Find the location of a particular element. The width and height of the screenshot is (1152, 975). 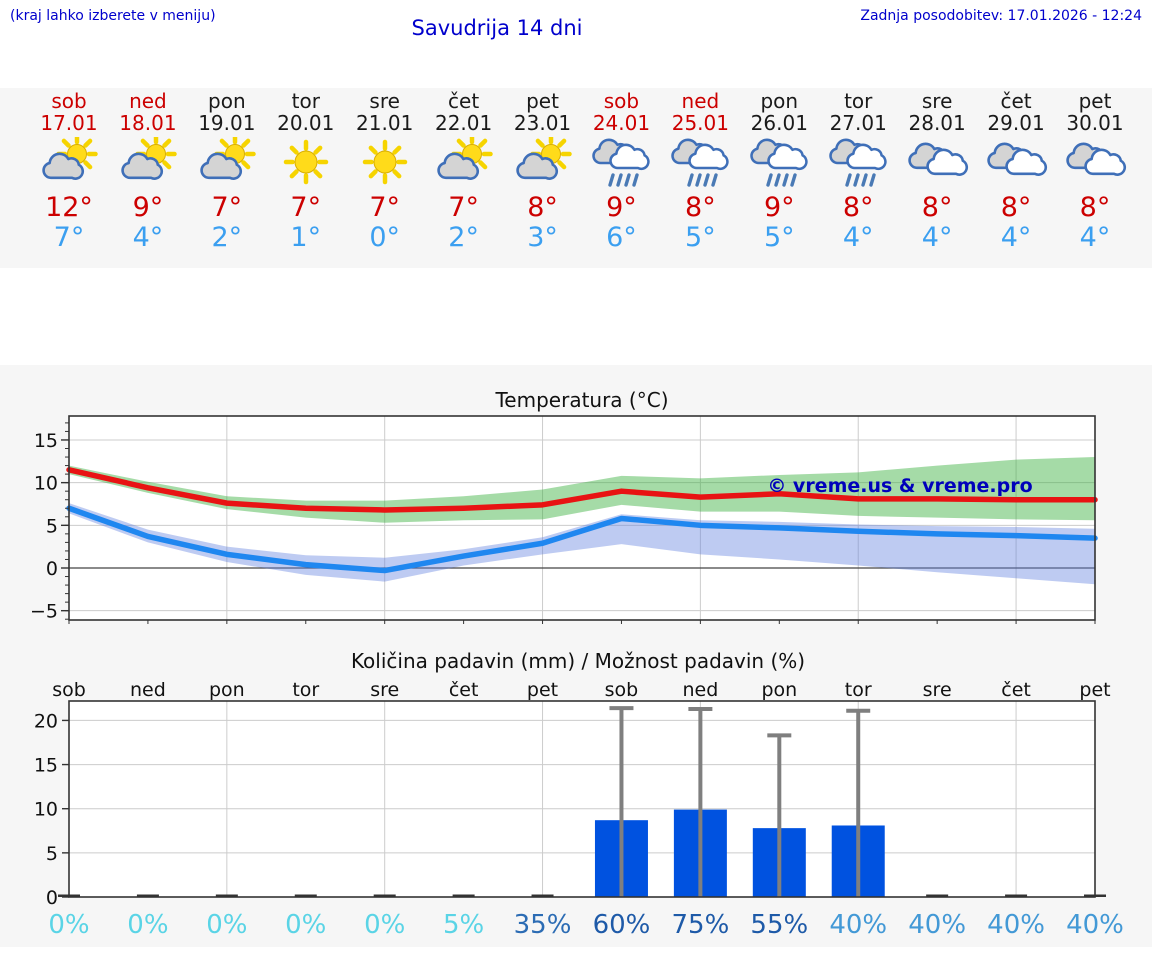

max-temperature-line is located at coordinates (582, 490).